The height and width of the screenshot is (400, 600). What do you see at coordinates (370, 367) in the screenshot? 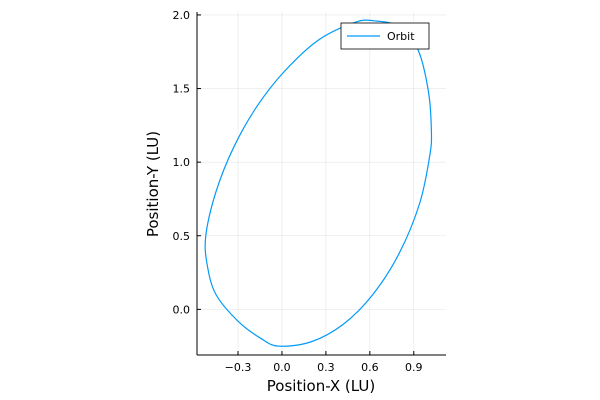
I see `x-tick-label: 0.6` at bounding box center [370, 367].